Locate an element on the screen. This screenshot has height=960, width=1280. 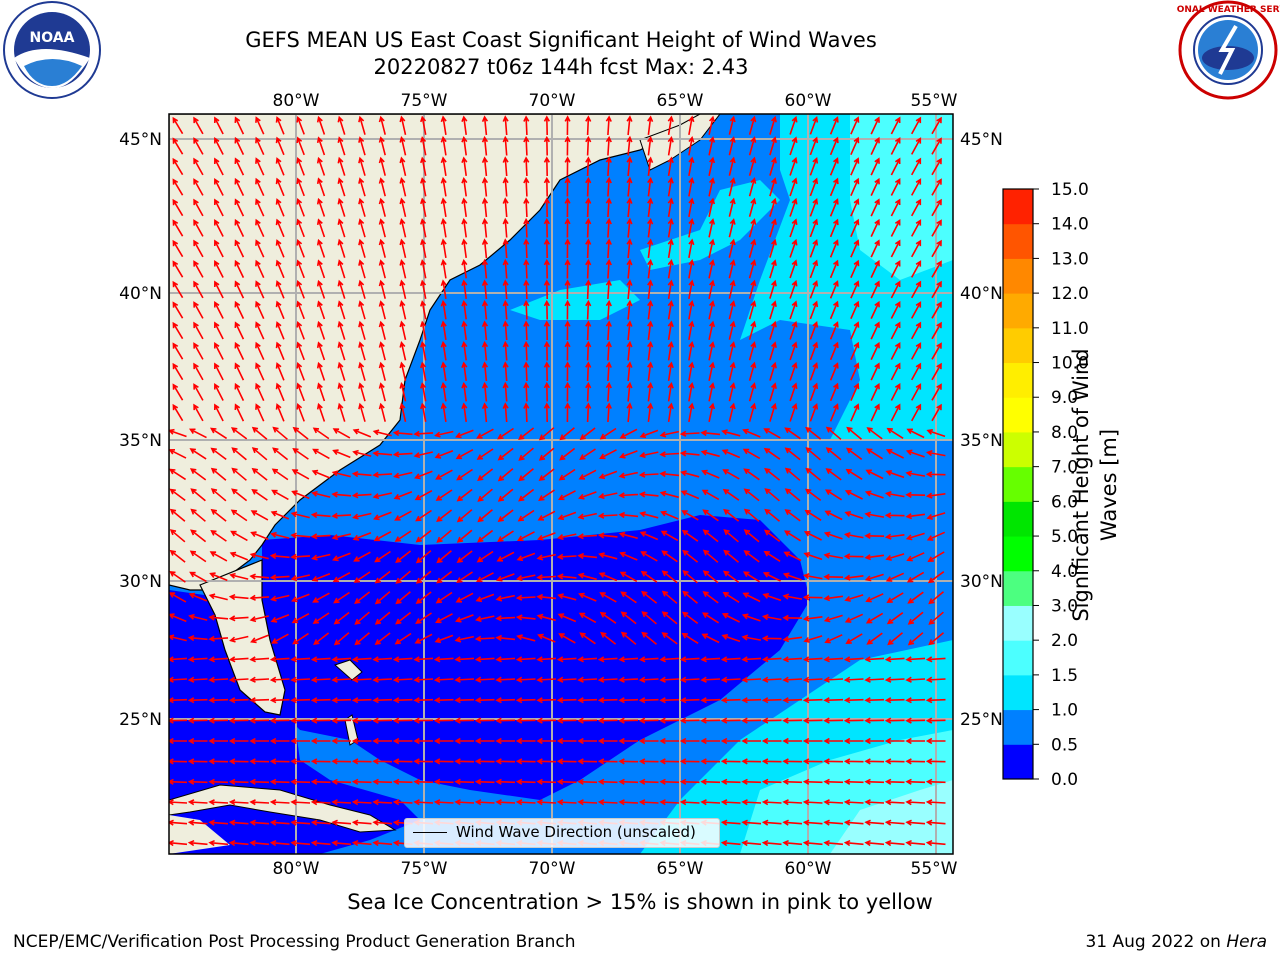
colorbar-tick-label: 7.0 is located at coordinates (1064, 468).